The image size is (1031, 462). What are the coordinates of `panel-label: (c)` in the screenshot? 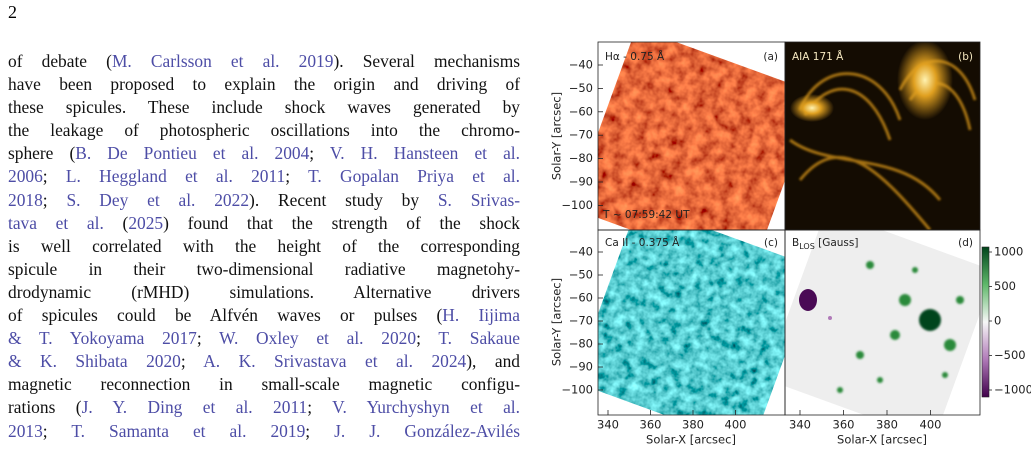 It's located at (771, 243).